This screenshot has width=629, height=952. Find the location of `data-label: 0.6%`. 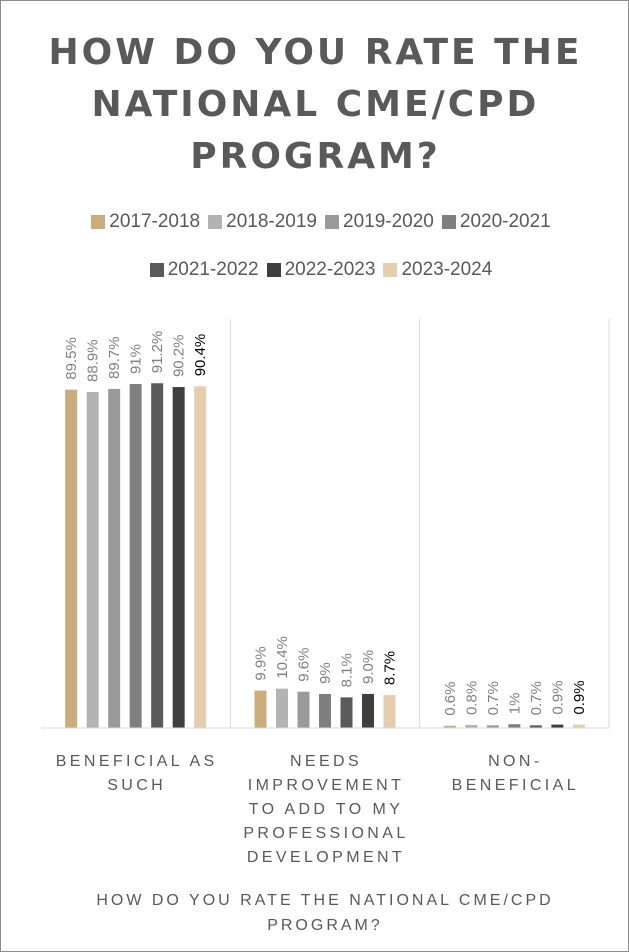

data-label: 0.6% is located at coordinates (450, 699).